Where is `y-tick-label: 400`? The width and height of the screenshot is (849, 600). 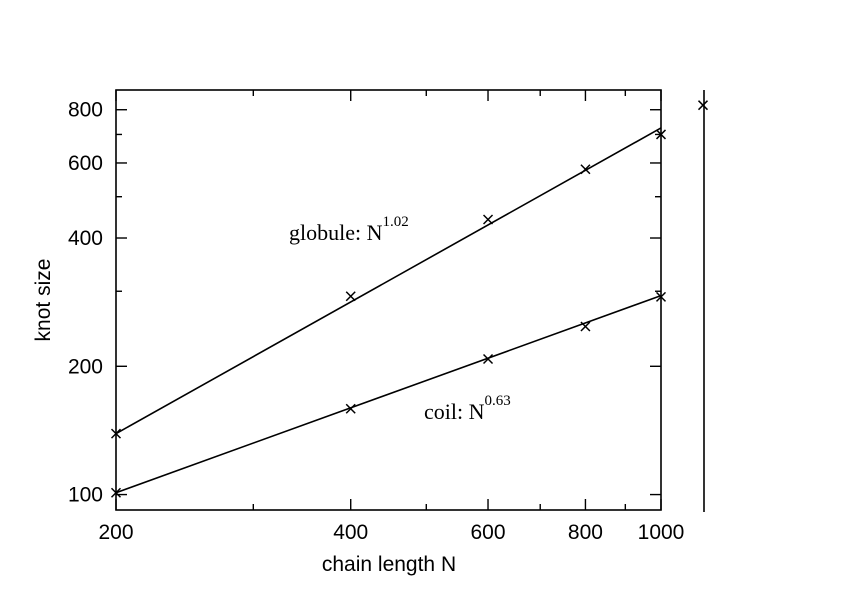
y-tick-label: 400 is located at coordinates (85, 238).